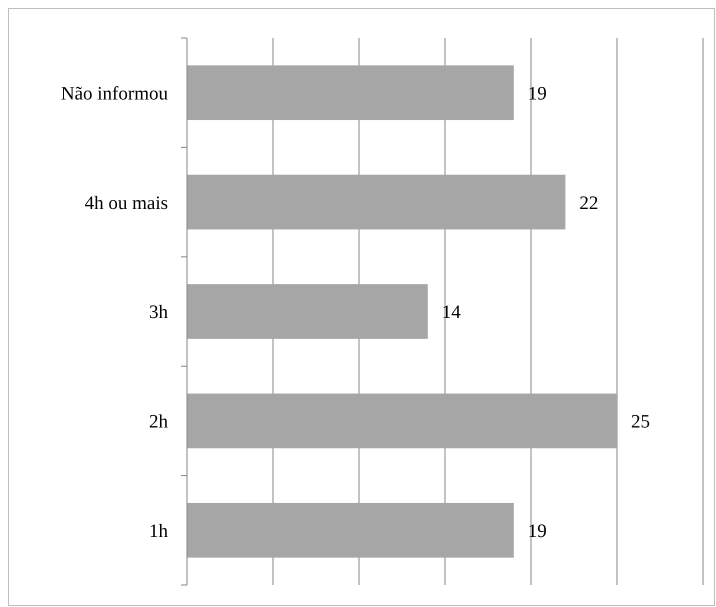 The width and height of the screenshot is (716, 607). I want to click on data-label: 25, so click(640, 422).